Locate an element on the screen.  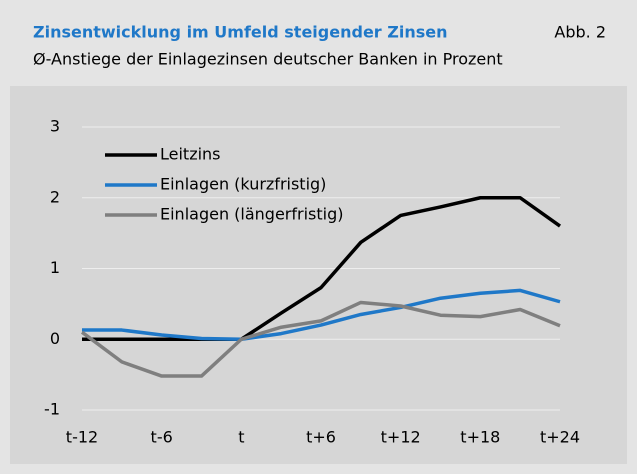
y-tick-label: -1 is located at coordinates (52, 409).